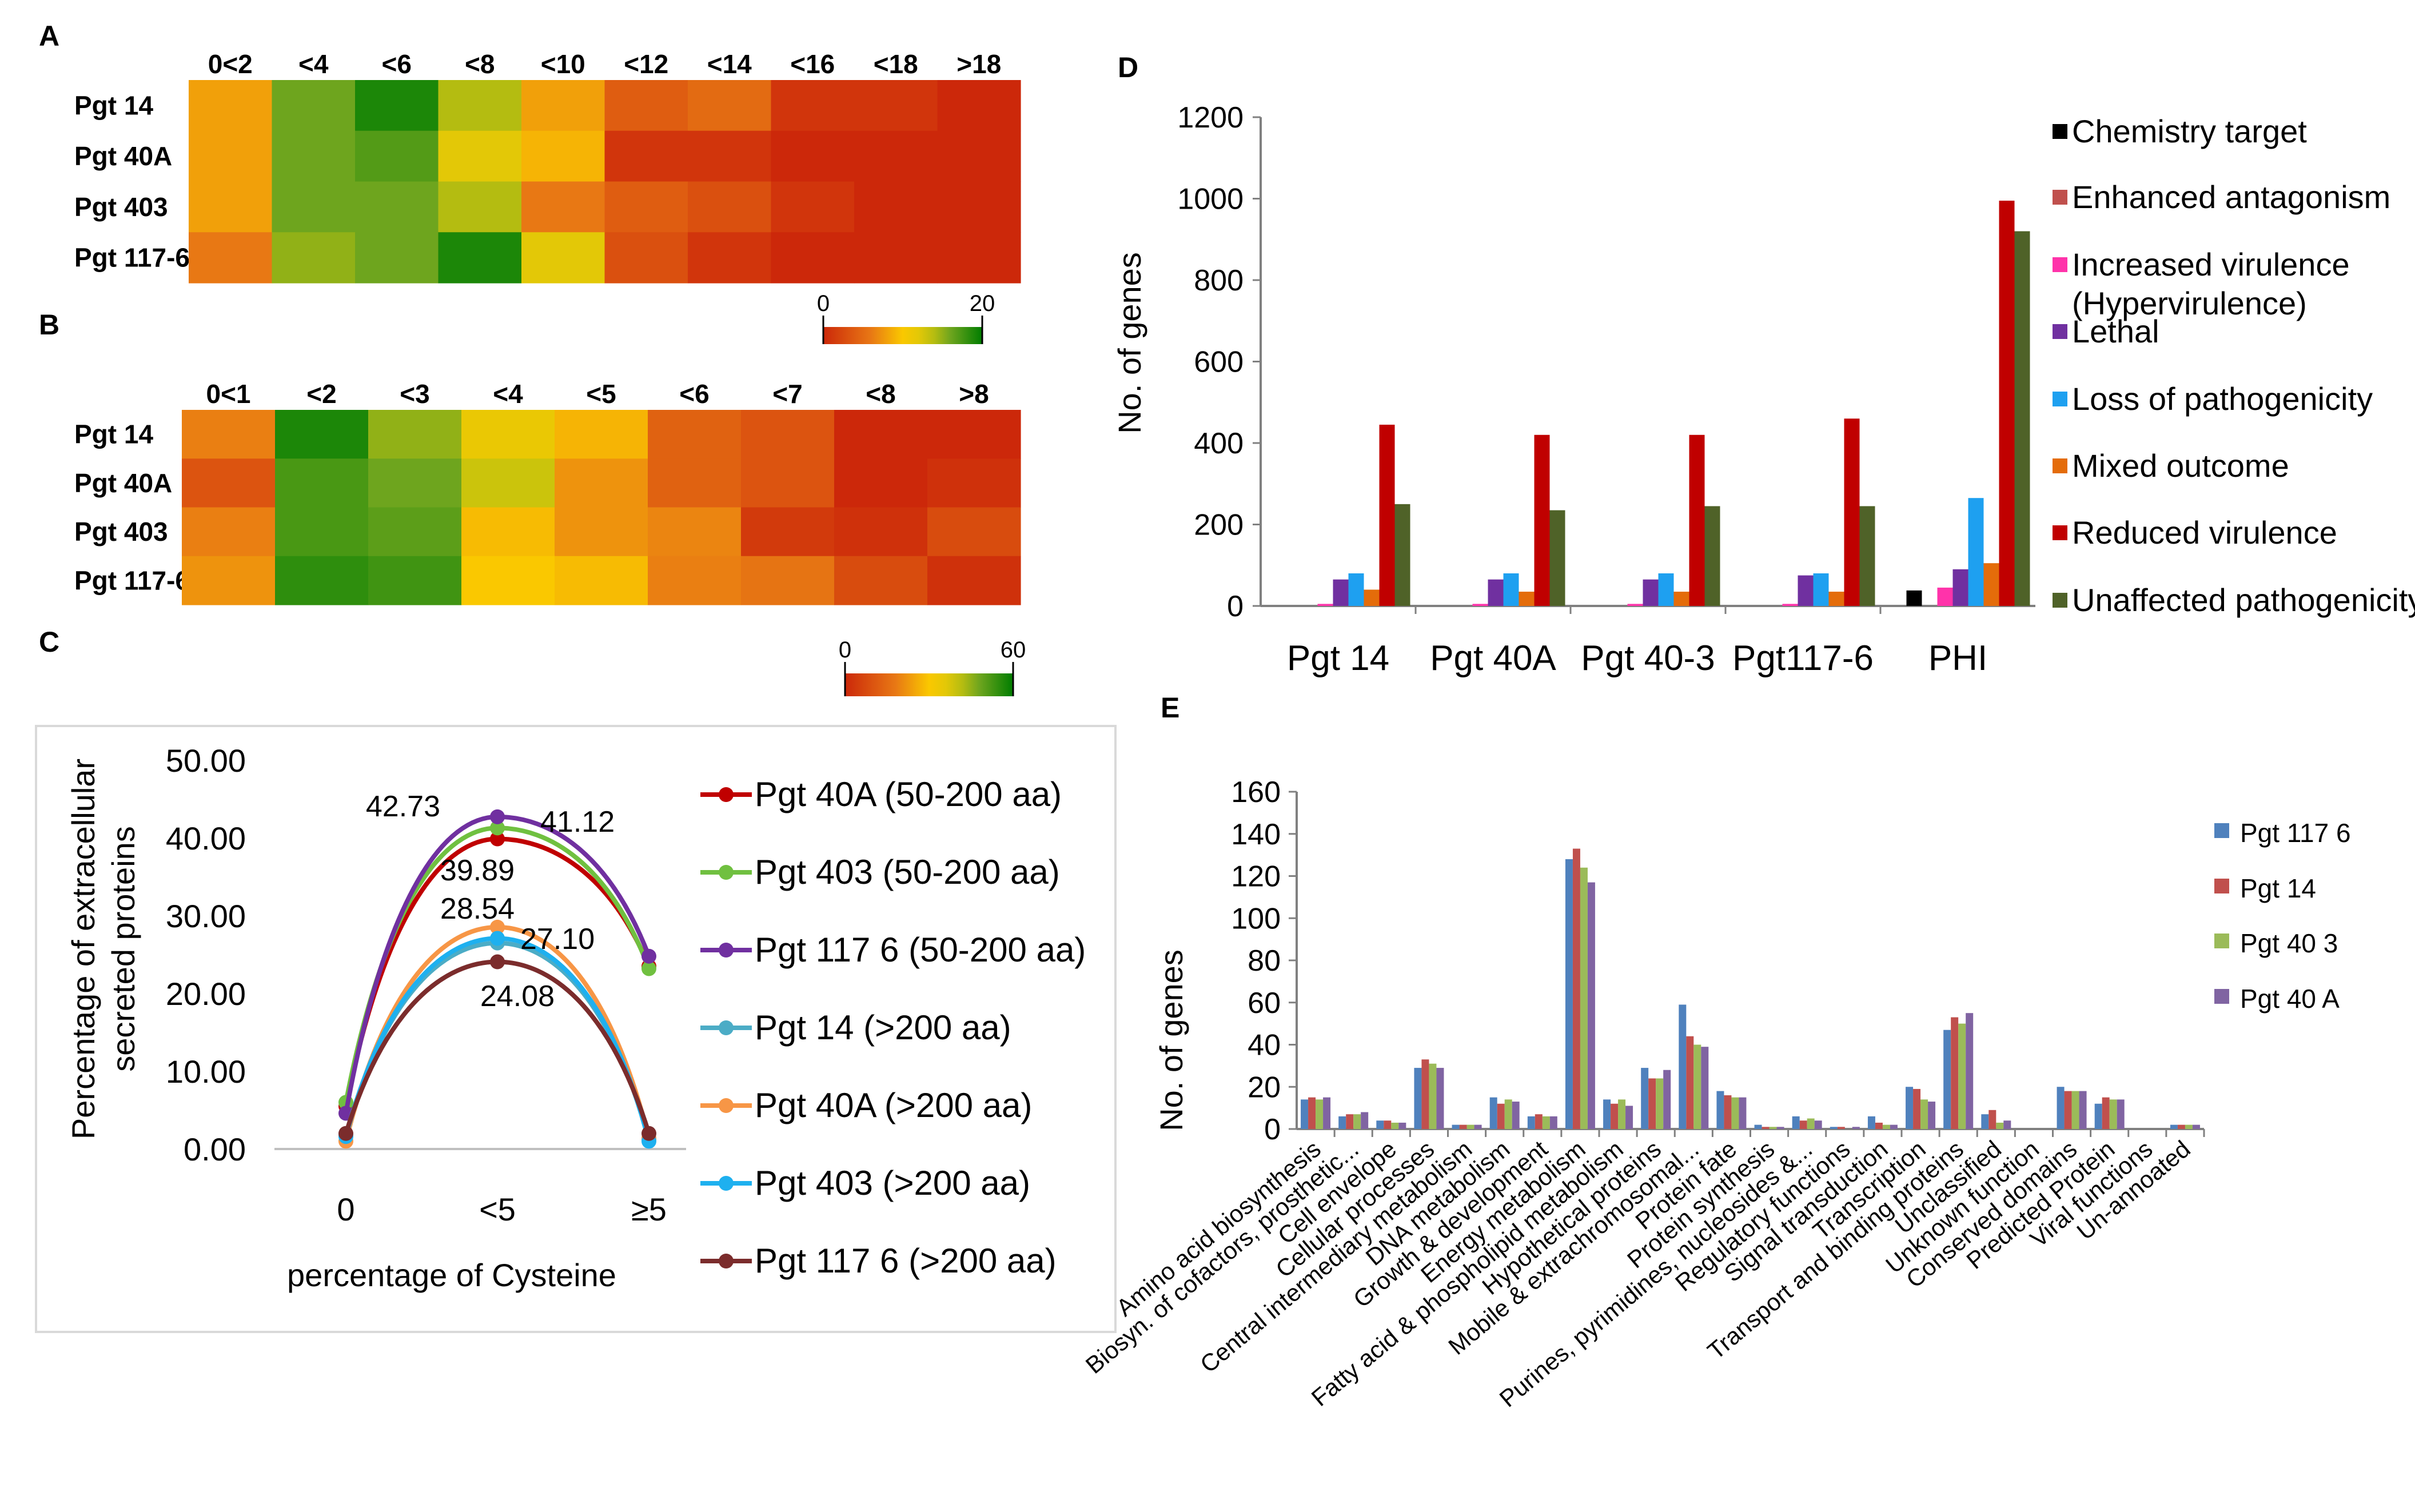 The width and height of the screenshot is (2415, 1512). What do you see at coordinates (414, 394) in the screenshot?
I see `heatmap-b-col-label: <3` at bounding box center [414, 394].